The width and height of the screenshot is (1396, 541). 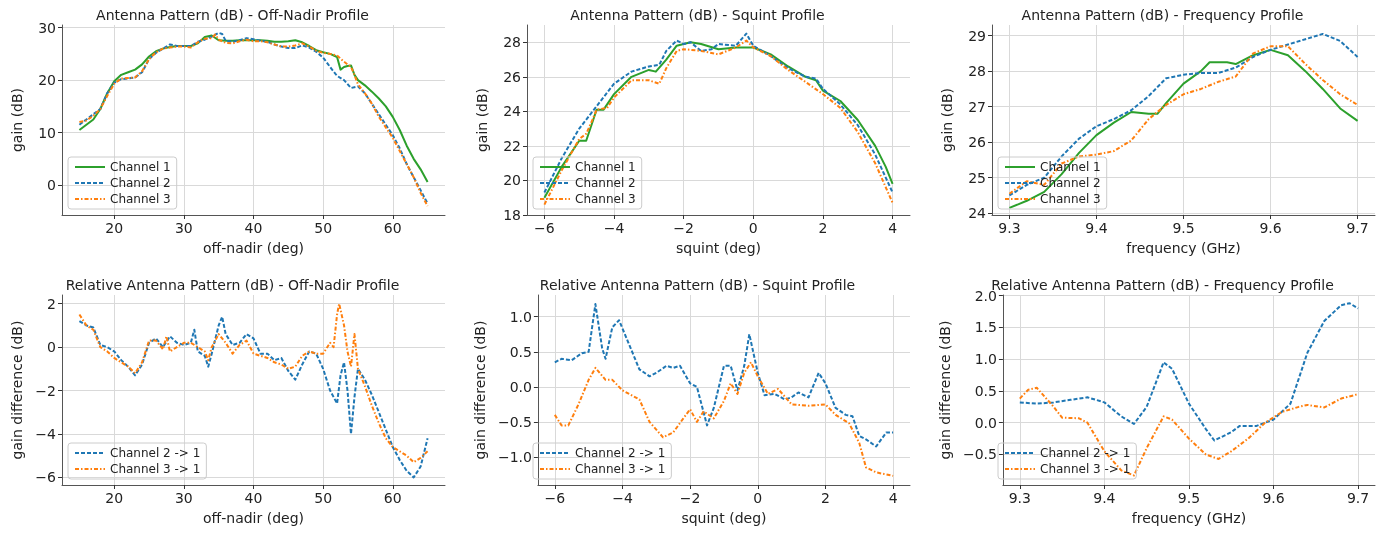 What do you see at coordinates (47, 132) in the screenshot?
I see `y-tick-label: 10` at bounding box center [47, 132].